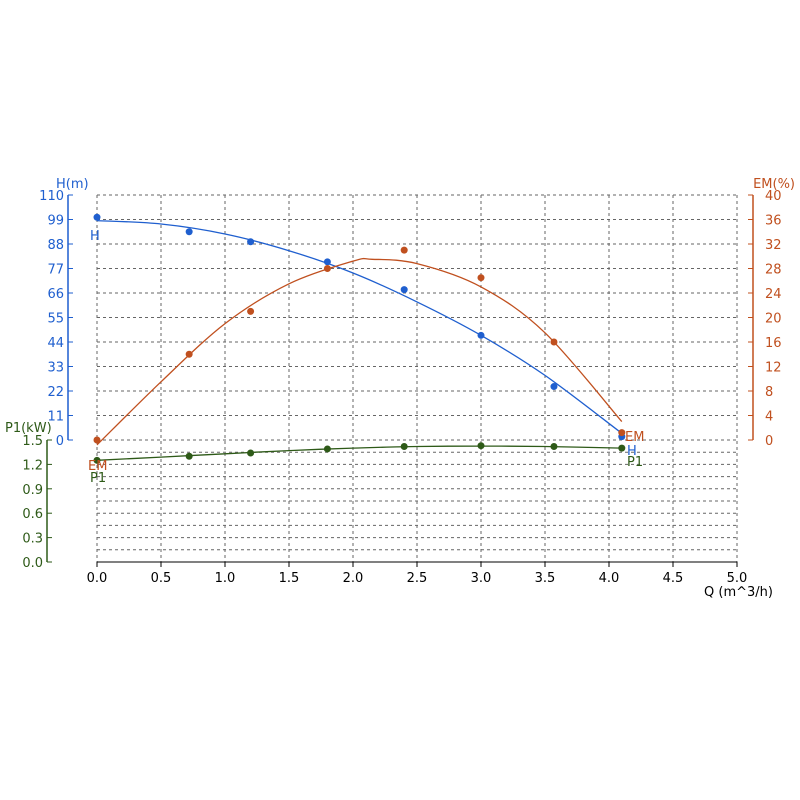 This screenshot has height=800, width=800. Describe the element at coordinates (738, 592) in the screenshot. I see `x-axis-title: Q (m^3/h)` at that location.